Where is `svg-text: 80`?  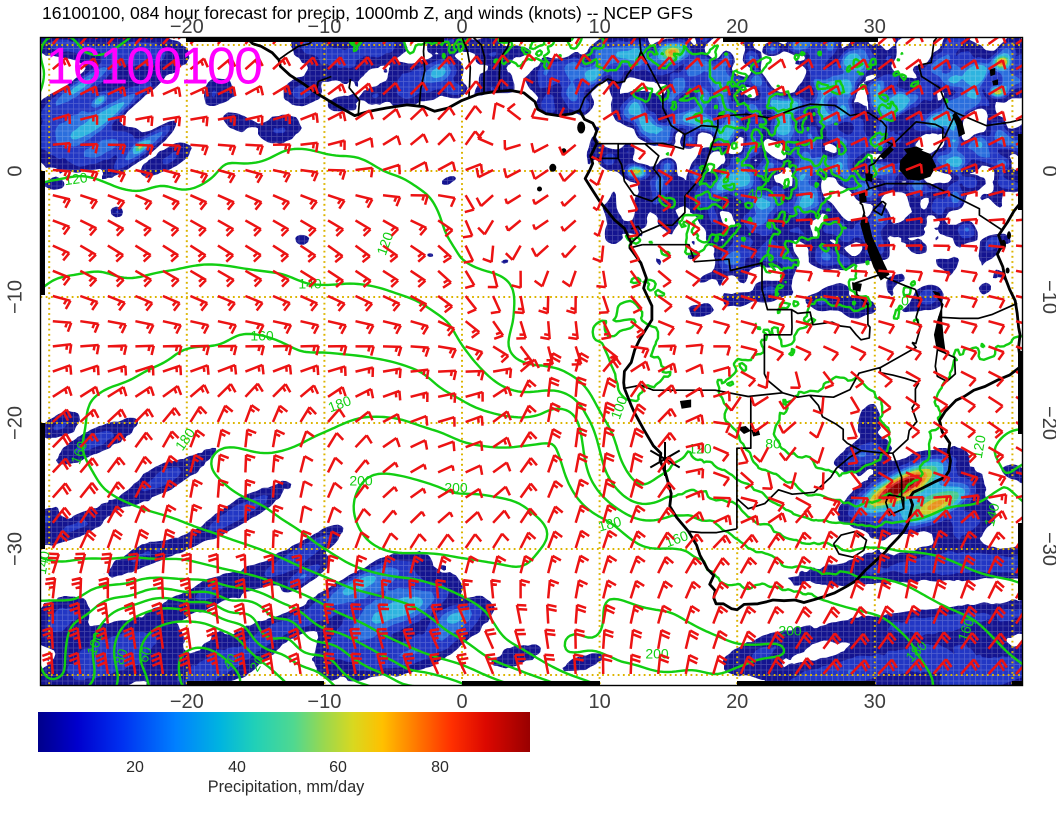 svg-text: 80 is located at coordinates (440, 767).